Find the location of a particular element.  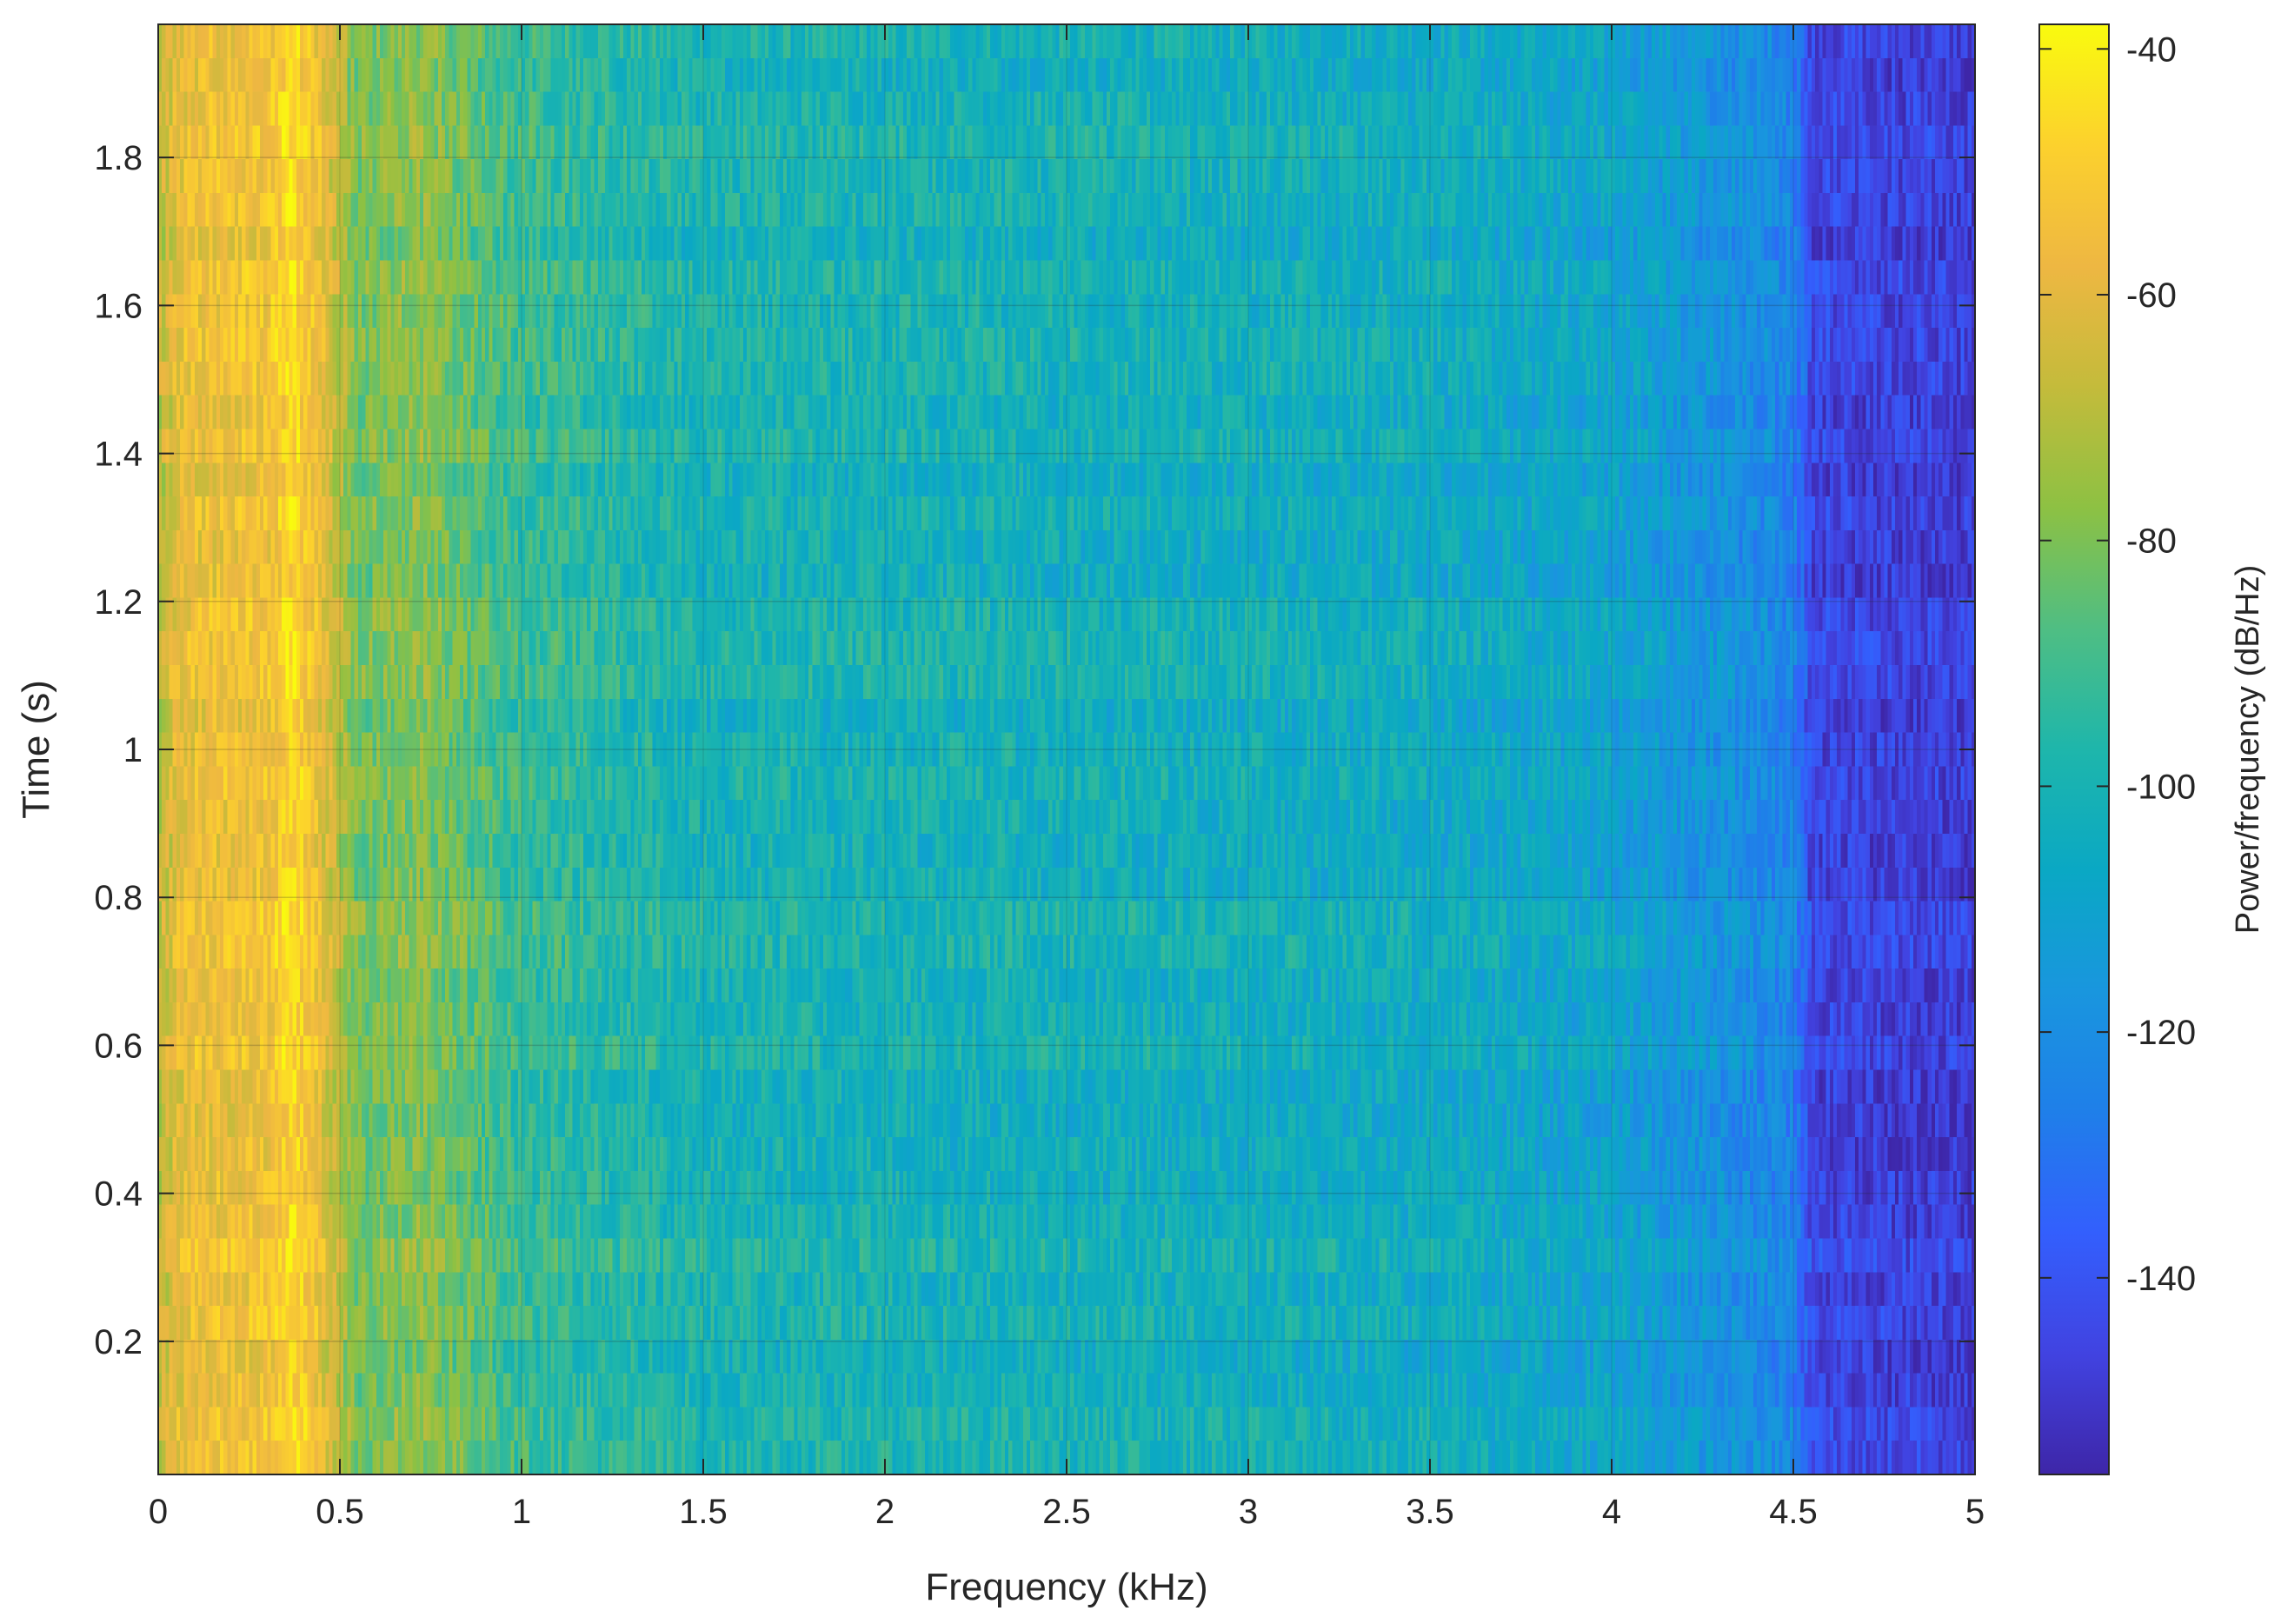

x-tick-label: 4.5 is located at coordinates (1793, 1512).